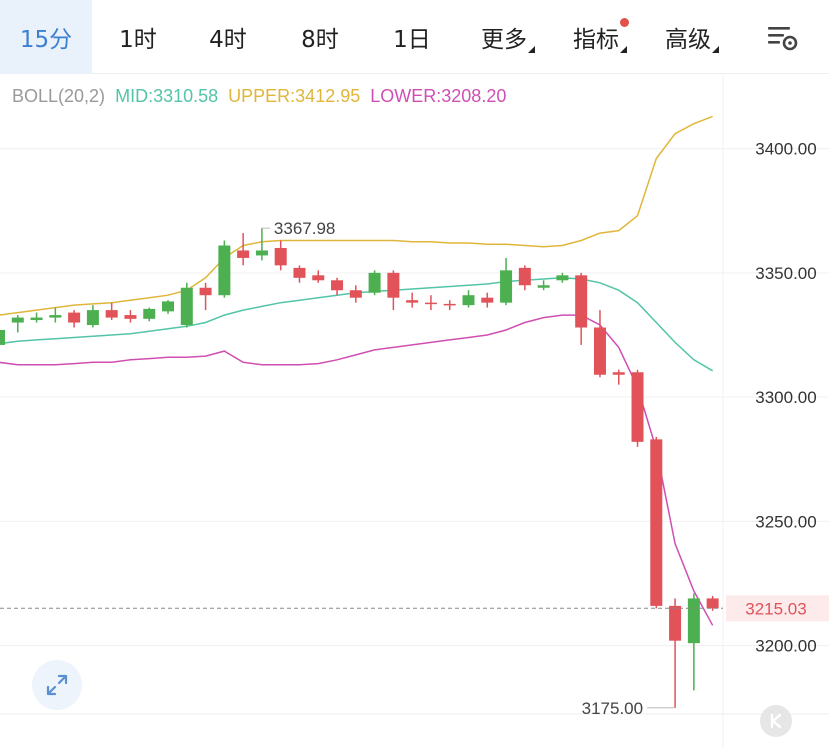 This screenshot has width=829, height=748. I want to click on tab-15m: 15分, so click(46, 37).